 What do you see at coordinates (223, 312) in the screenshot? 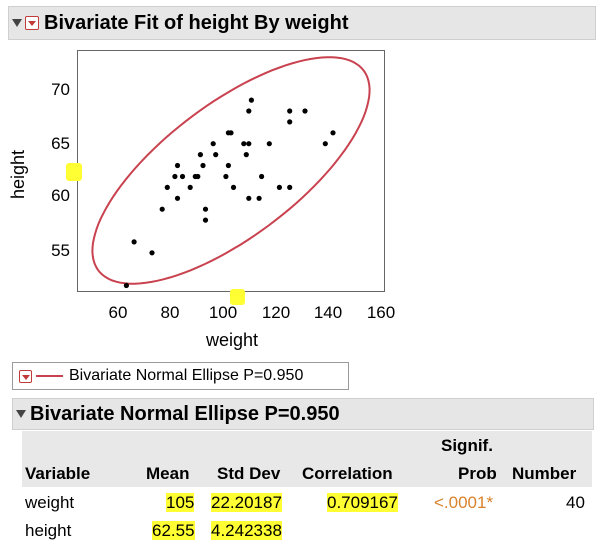
I see `x-tick-label: 100` at bounding box center [223, 312].